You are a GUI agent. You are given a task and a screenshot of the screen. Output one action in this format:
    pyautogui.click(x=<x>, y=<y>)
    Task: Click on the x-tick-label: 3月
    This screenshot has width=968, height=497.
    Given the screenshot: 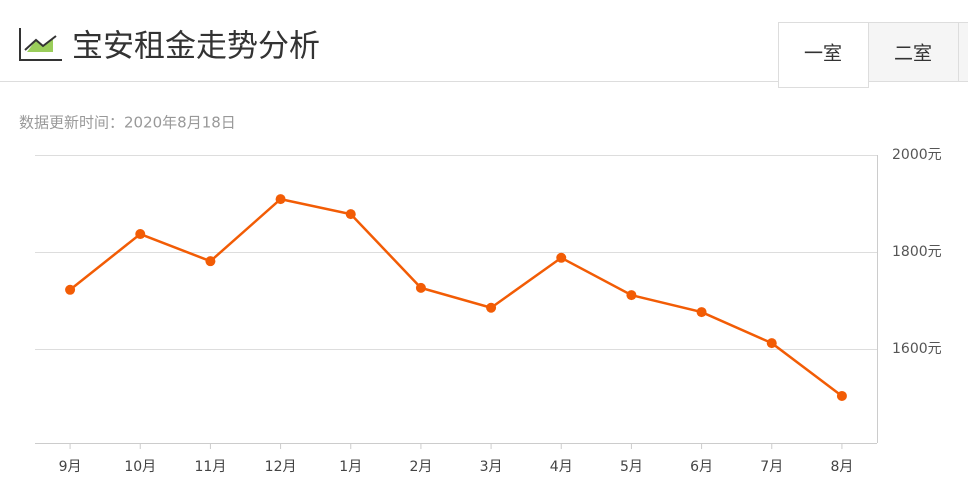 What is the action you would take?
    pyautogui.click(x=491, y=467)
    